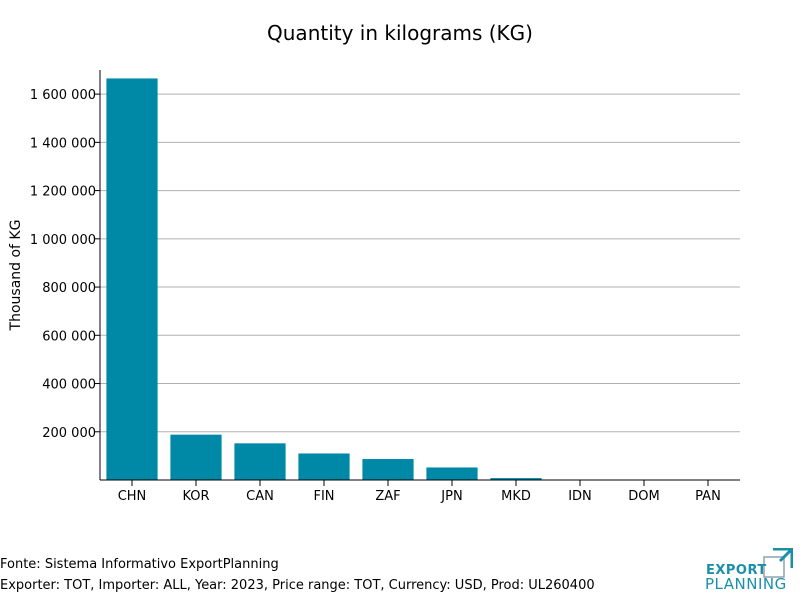  Describe the element at coordinates (16, 276) in the screenshot. I see `y-axis-label: Thousand of KG` at that location.